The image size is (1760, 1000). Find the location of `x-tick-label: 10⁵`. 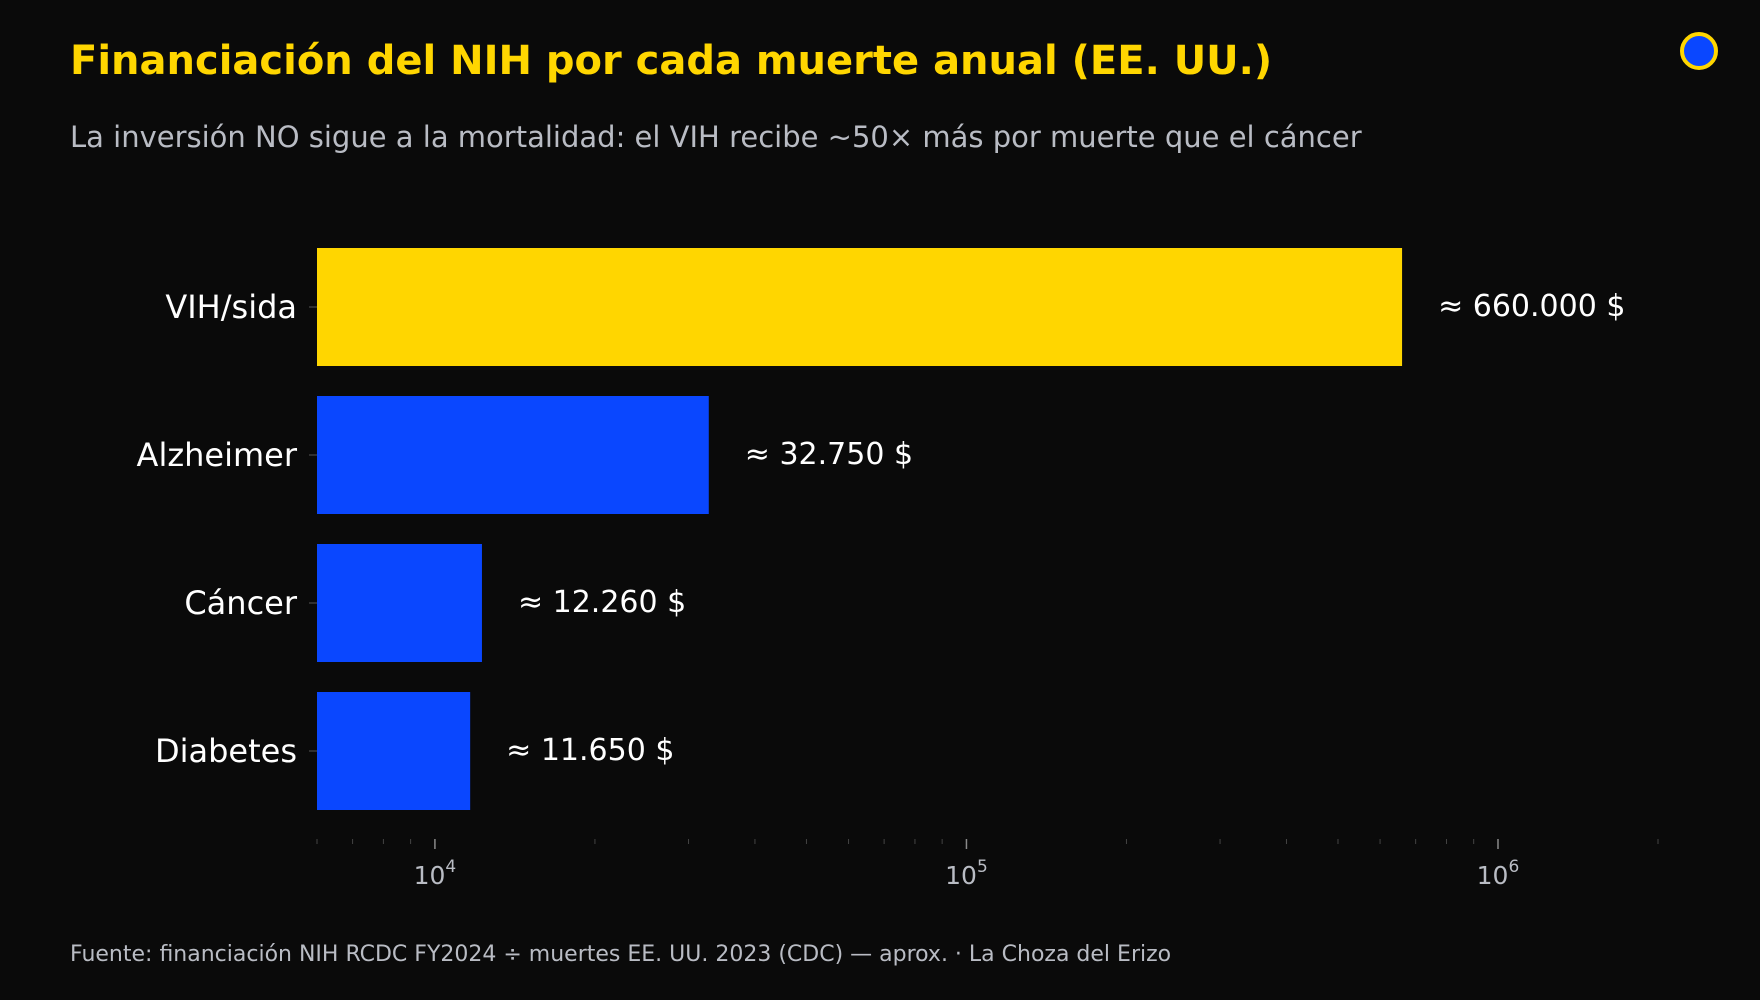

x-tick-label: 10⁵ is located at coordinates (966, 873).